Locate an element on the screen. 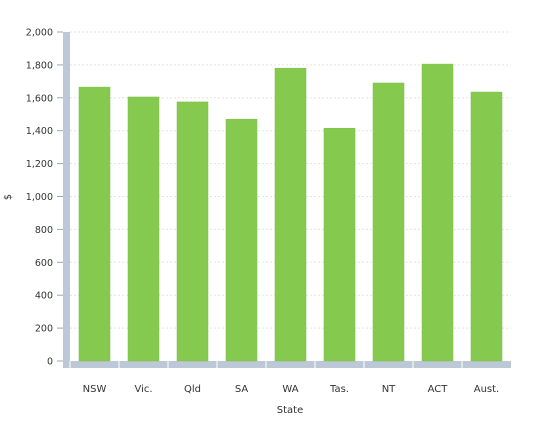 This screenshot has height=424, width=537. y-tick-label: 1,000 is located at coordinates (39, 197).